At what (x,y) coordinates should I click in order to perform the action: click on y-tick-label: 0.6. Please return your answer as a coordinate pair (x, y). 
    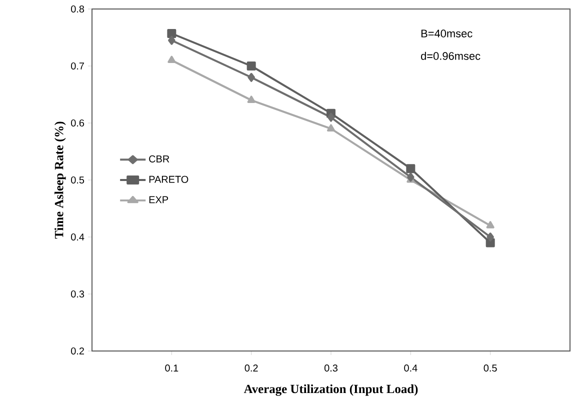
    Looking at the image, I should click on (77, 123).